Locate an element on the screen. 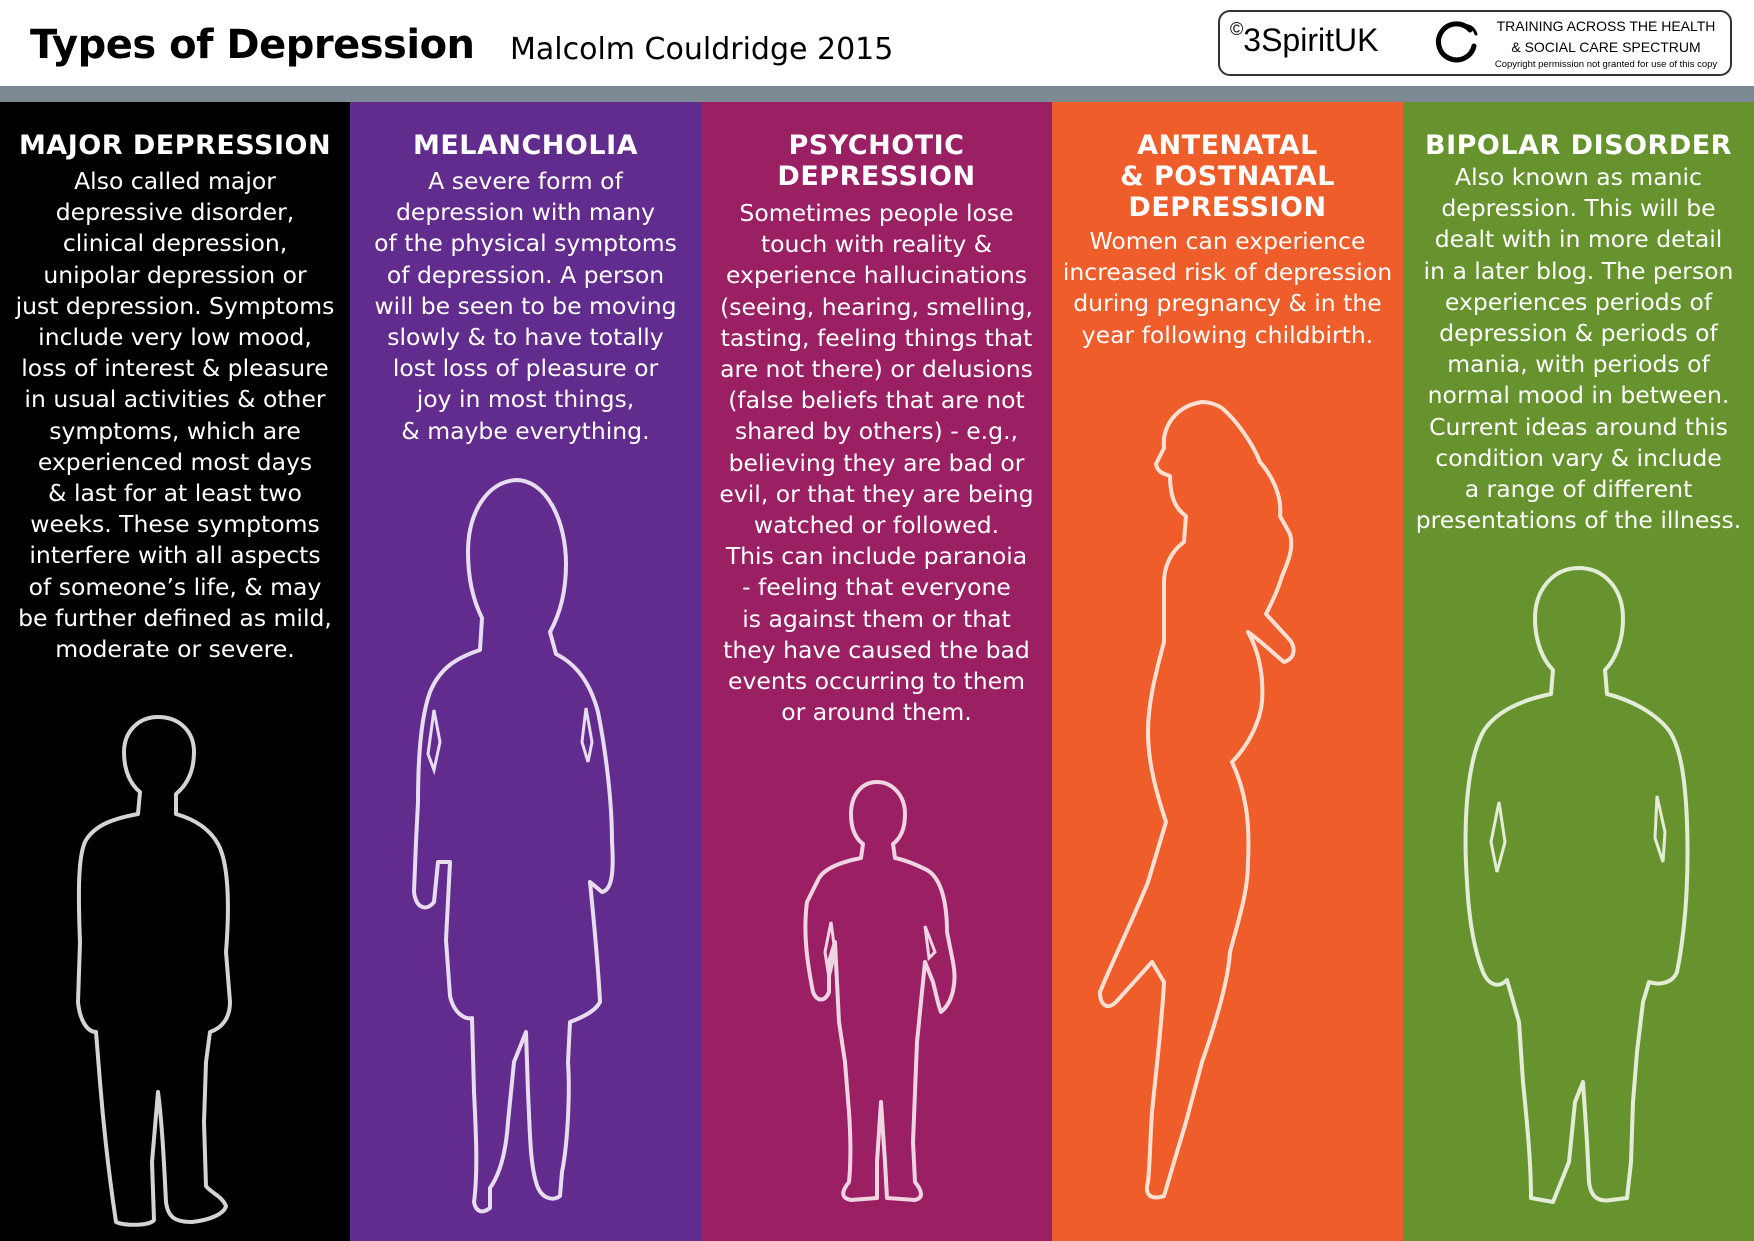  body-line: is against them or that is located at coordinates (876, 618).